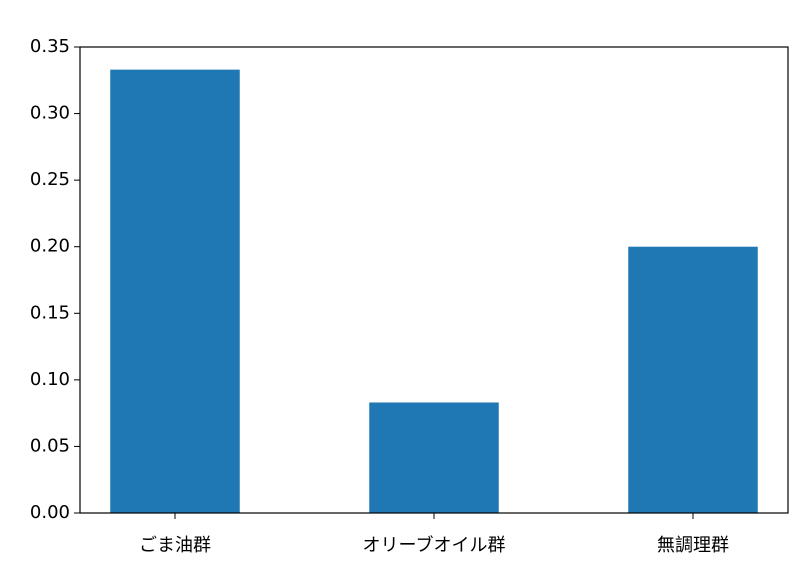 Image resolution: width=806 pixels, height=572 pixels. I want to click on y-tick-label: 0.15, so click(50, 312).